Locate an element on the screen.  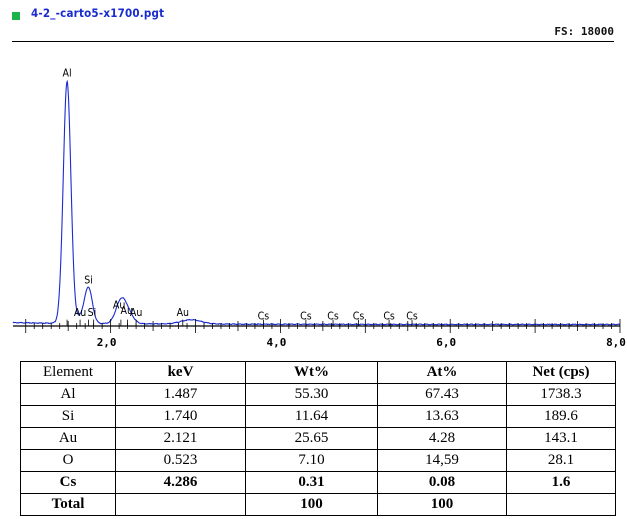
table-cell: 1.740 is located at coordinates (180, 416).